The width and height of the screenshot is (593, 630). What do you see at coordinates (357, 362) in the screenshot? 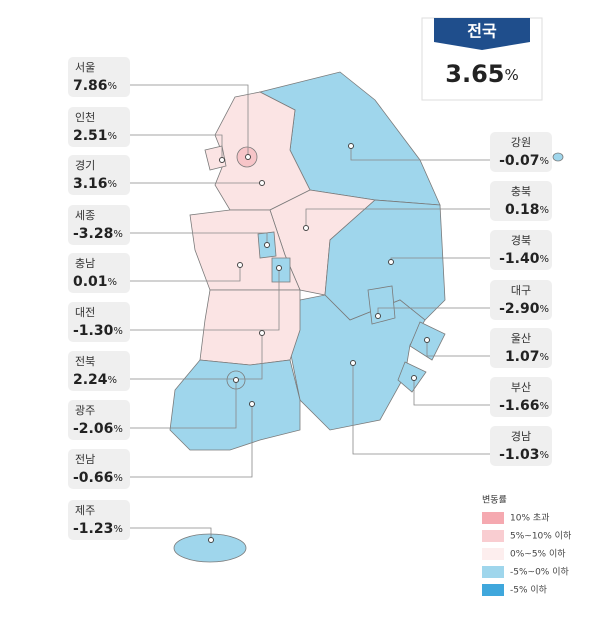
I see `region-gyeongnam` at bounding box center [357, 362].